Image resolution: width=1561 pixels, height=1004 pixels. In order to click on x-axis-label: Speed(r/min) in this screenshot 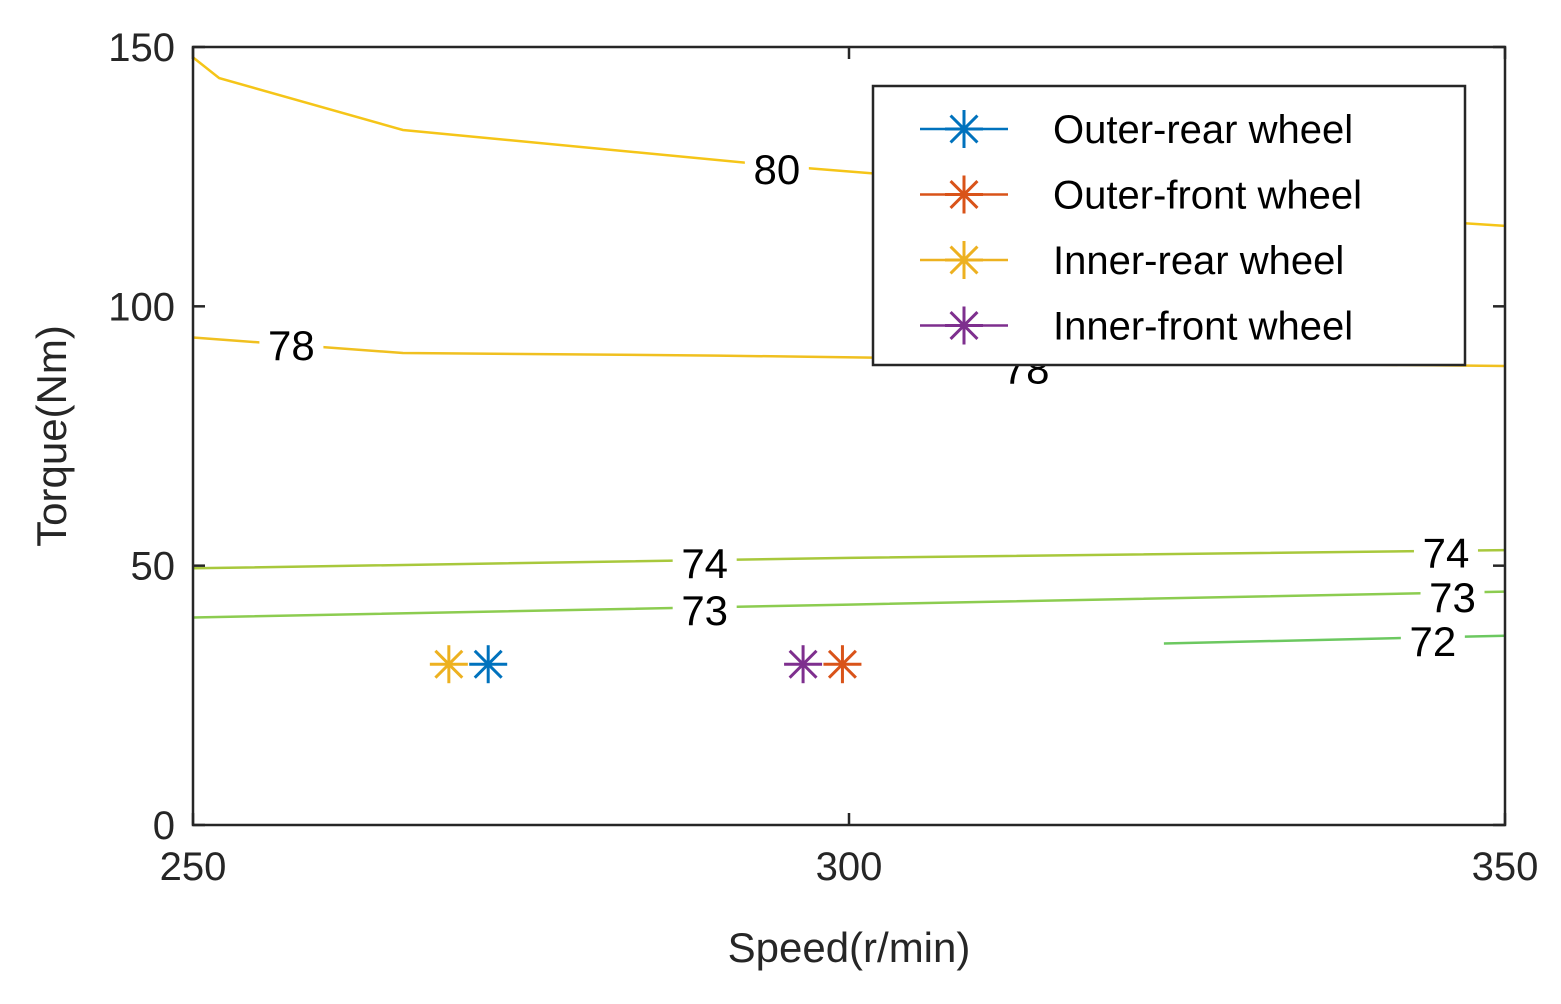, I will do `click(849, 947)`.